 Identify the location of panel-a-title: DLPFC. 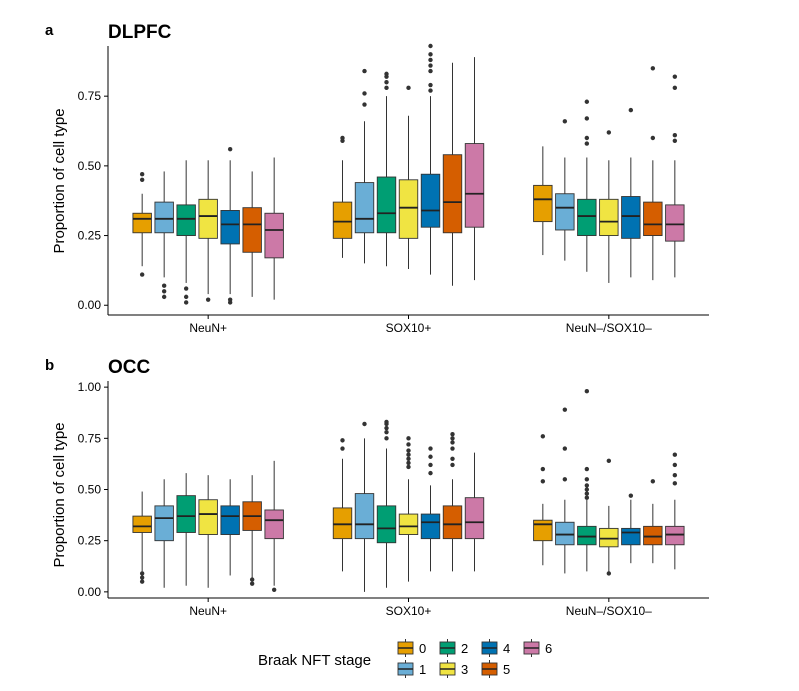
(140, 32).